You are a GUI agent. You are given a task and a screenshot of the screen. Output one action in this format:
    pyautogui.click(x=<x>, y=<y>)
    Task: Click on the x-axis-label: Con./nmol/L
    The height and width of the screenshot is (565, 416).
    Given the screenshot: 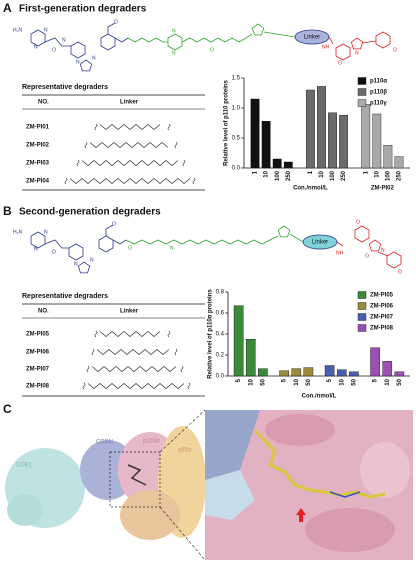 What is the action you would take?
    pyautogui.click(x=310, y=189)
    